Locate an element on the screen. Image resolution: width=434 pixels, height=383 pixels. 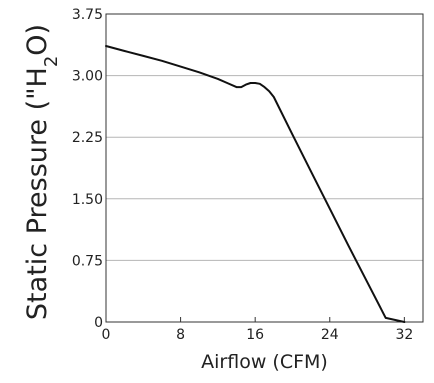
y-axis-title: Static Pressure ("H2O) is located at coordinates (42, 172).